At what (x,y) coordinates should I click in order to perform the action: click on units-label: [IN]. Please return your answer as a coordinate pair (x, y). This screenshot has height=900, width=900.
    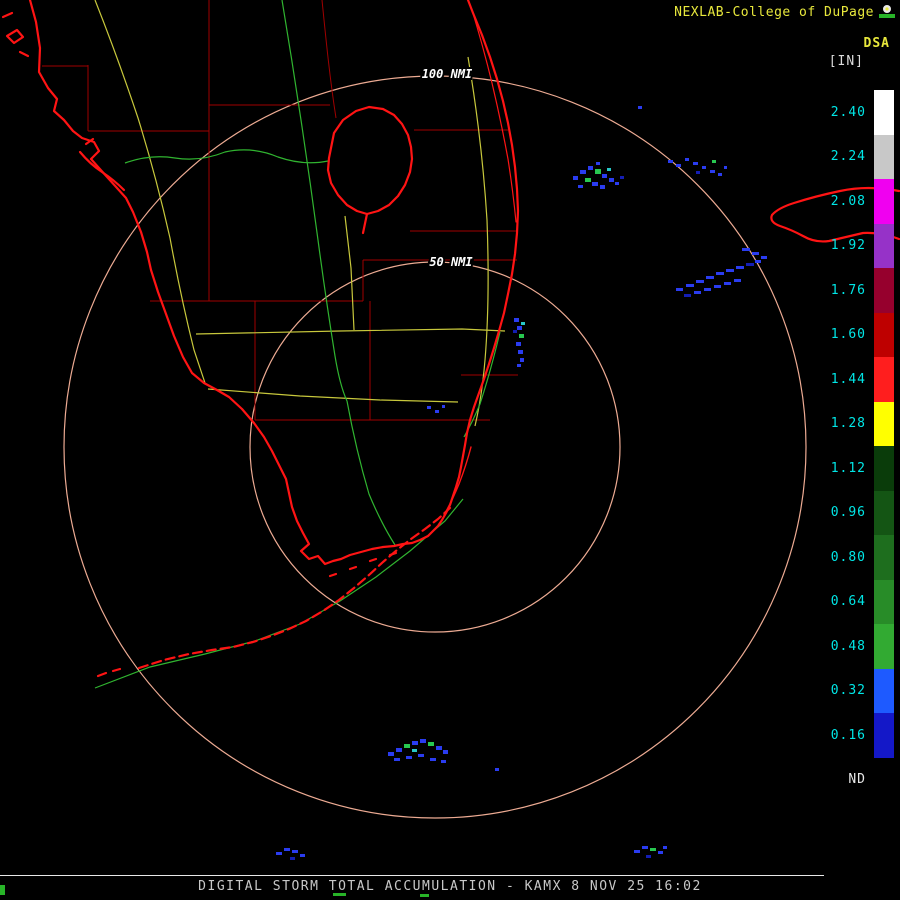
    Looking at the image, I should click on (846, 61).